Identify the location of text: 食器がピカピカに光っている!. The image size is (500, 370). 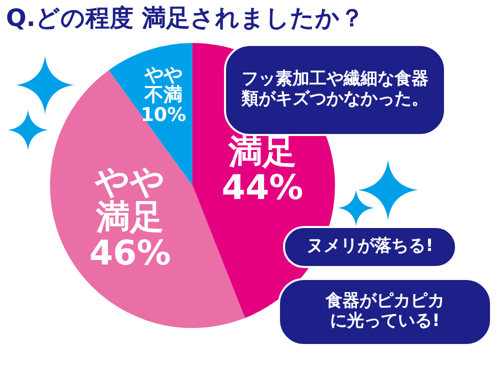
(385, 311).